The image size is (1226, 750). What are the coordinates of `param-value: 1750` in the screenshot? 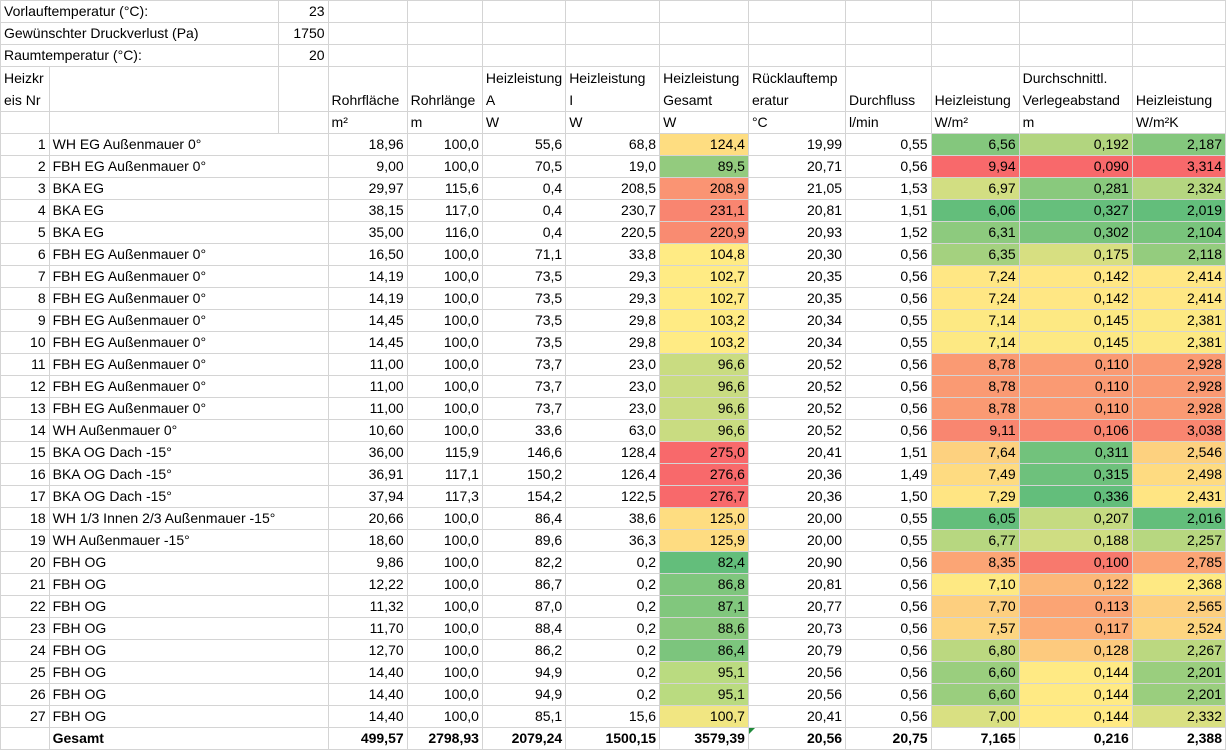 It's located at (303, 33).